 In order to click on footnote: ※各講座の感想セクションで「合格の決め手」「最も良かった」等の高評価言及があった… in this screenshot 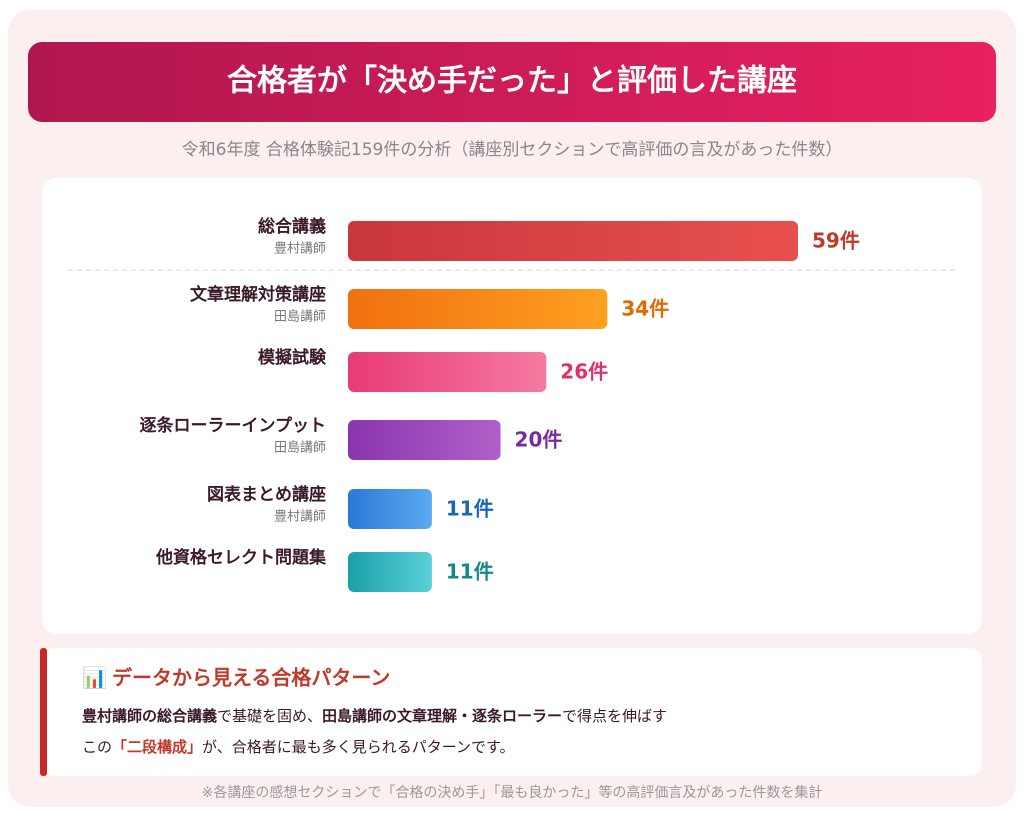, I will do `click(512, 792)`.